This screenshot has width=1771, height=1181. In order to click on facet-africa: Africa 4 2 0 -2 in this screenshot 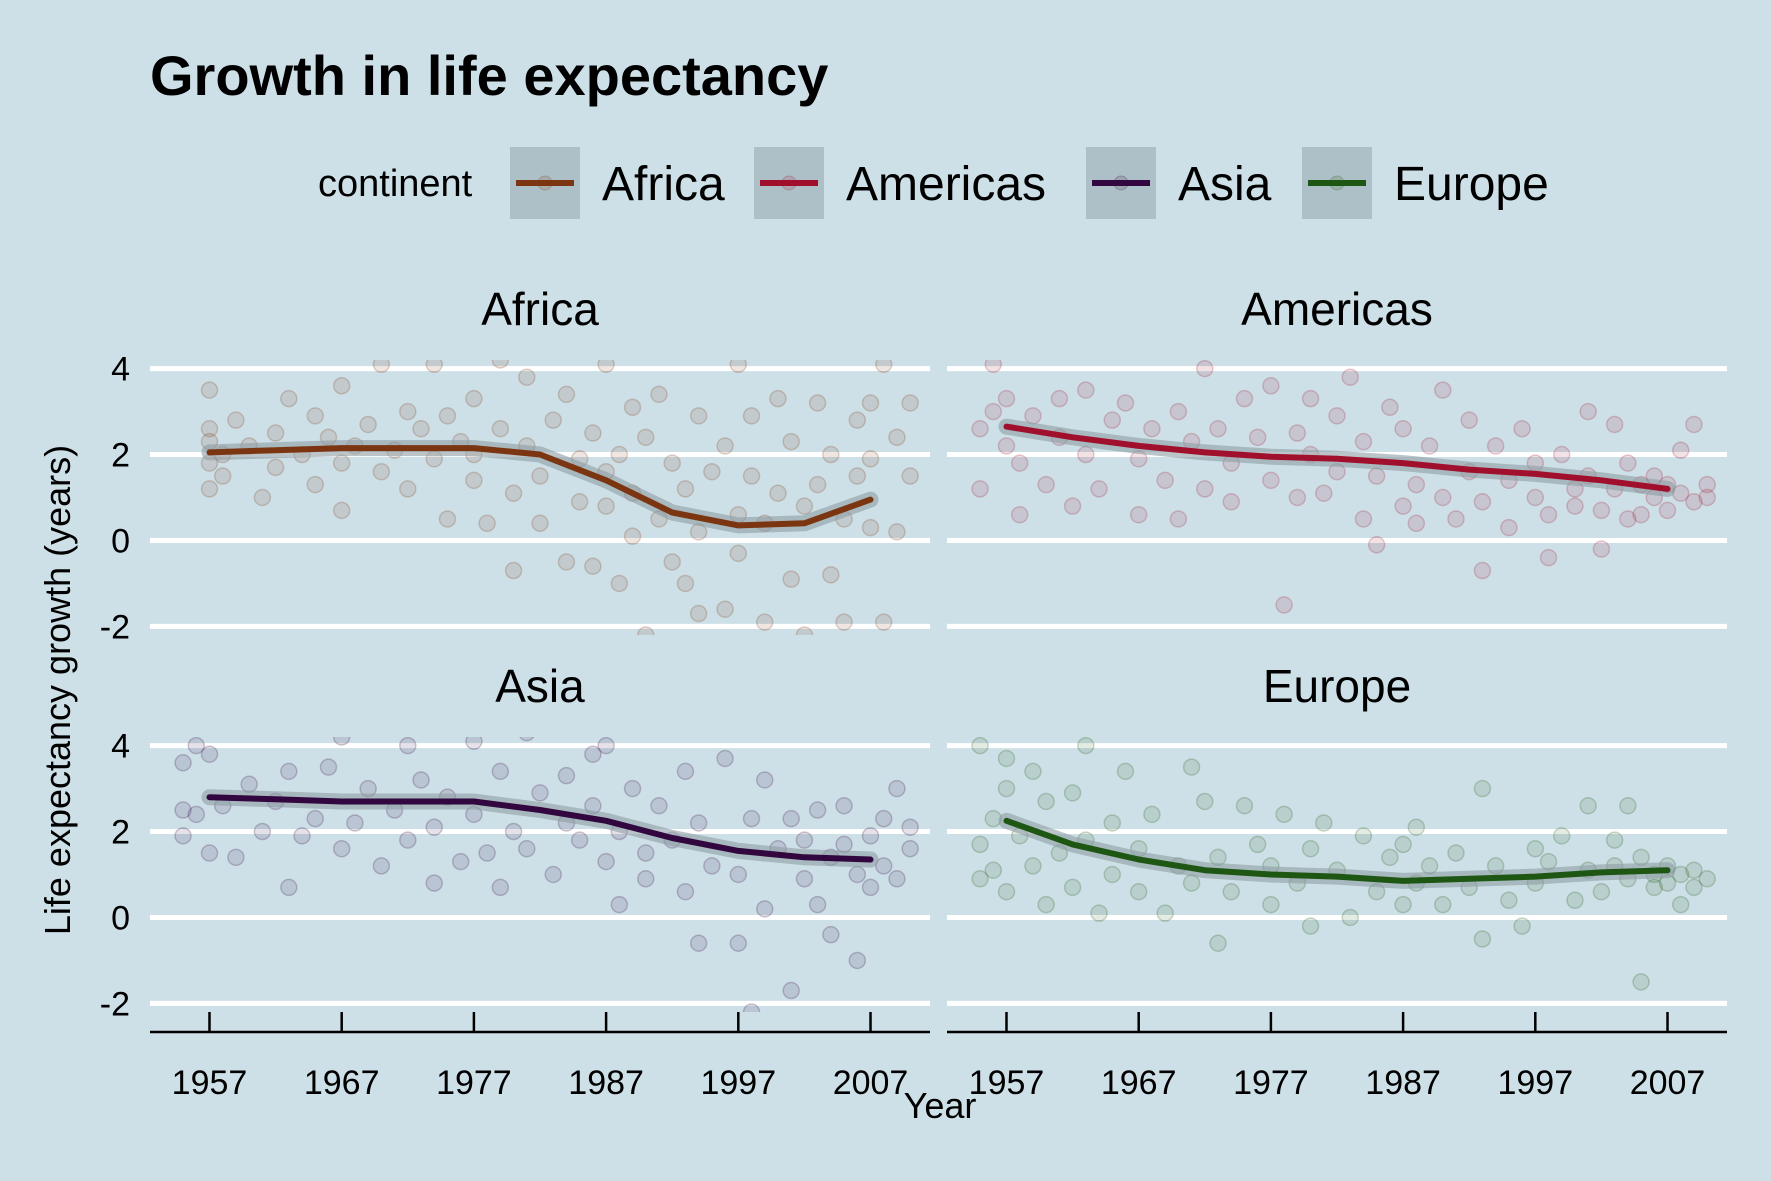, I will do `click(515, 464)`.